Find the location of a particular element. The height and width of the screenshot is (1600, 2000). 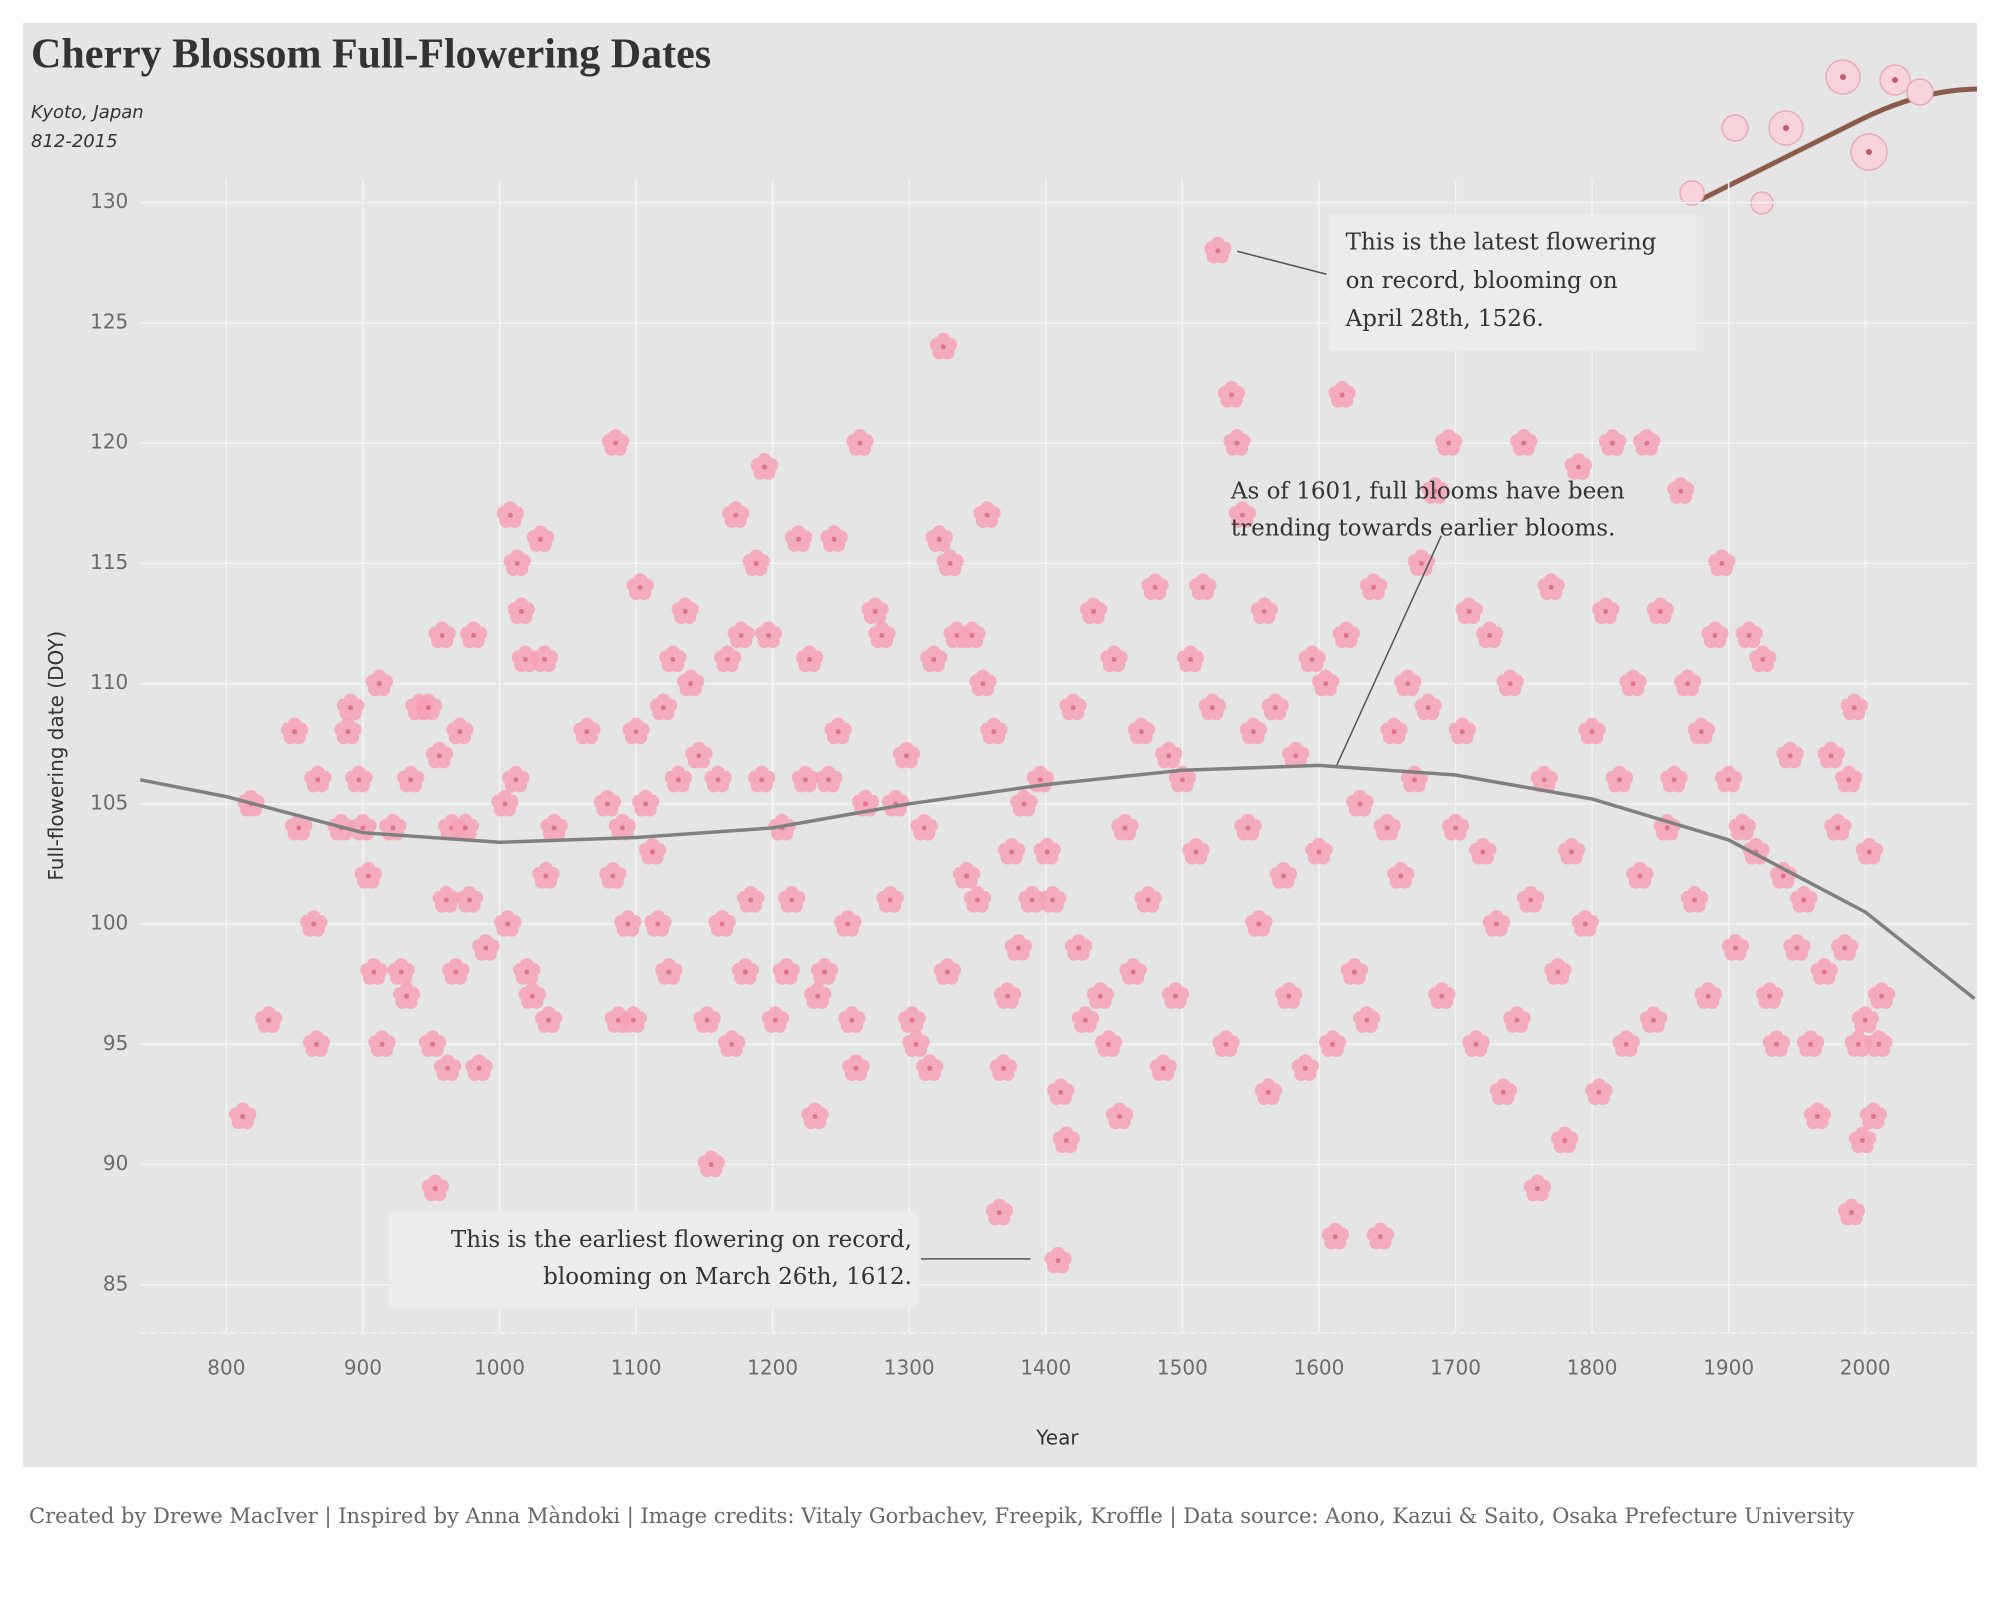

x-tick-label: 2000 is located at coordinates (1865, 1367).